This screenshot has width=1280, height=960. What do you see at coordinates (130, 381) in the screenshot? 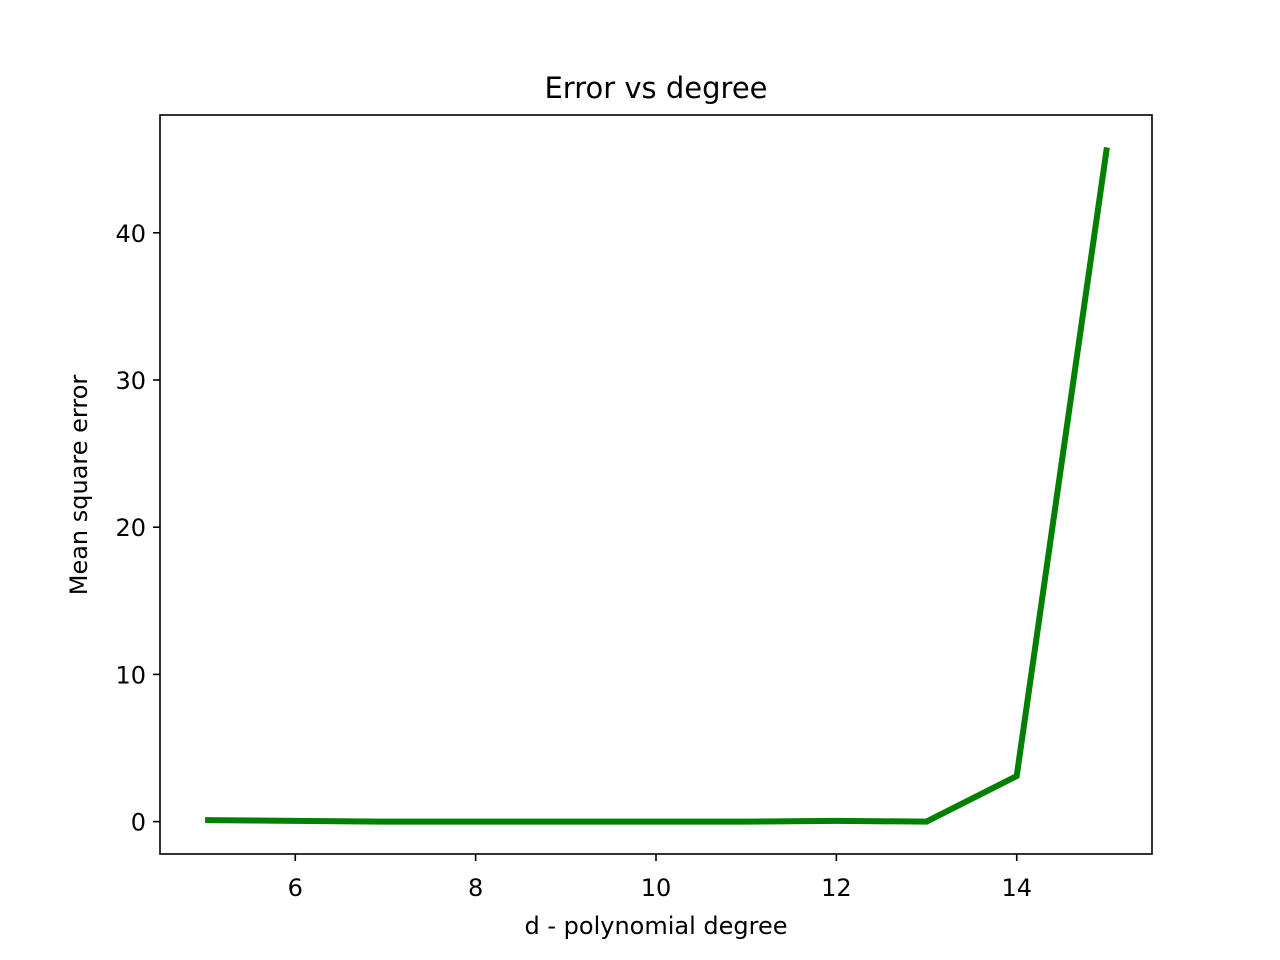
I see `y-tick-label: 30` at bounding box center [130, 381].